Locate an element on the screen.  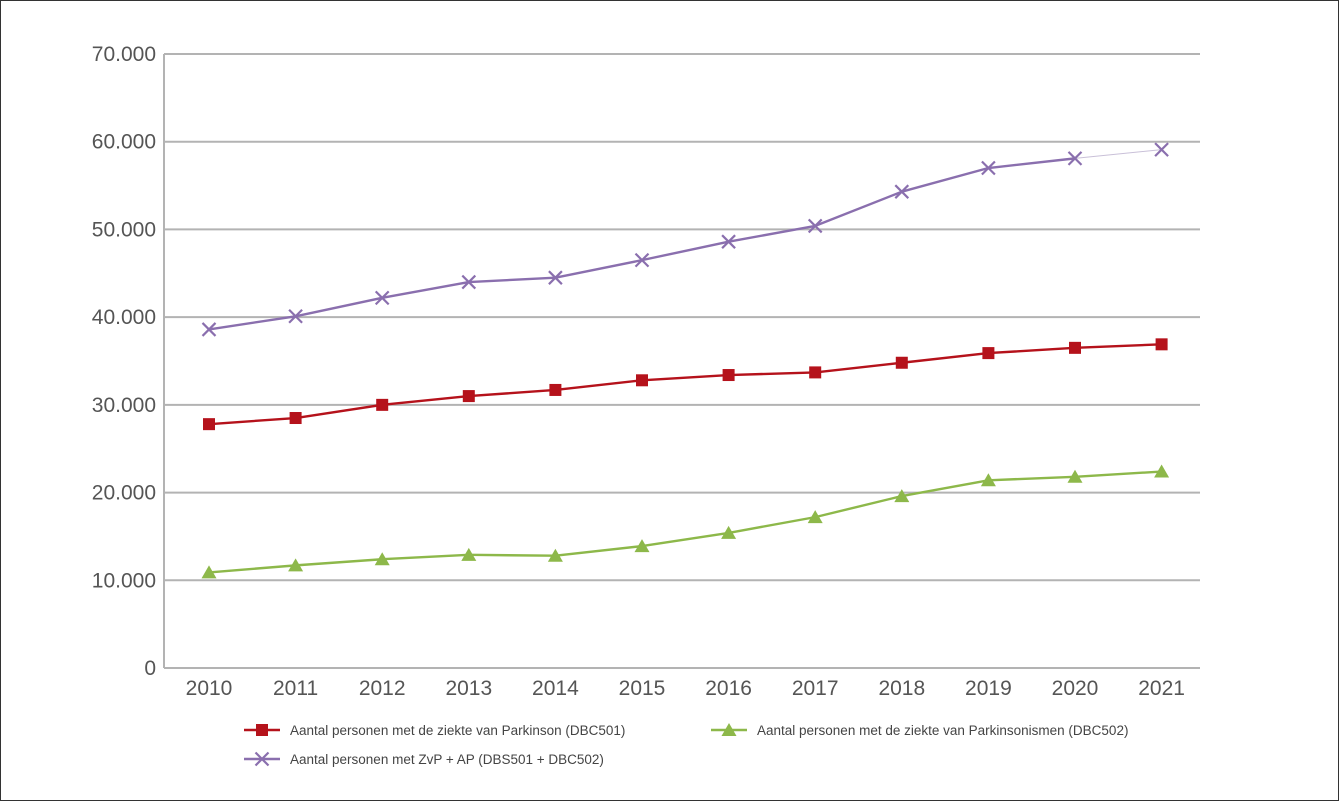
x-tick-label: 2012 is located at coordinates (382, 688).